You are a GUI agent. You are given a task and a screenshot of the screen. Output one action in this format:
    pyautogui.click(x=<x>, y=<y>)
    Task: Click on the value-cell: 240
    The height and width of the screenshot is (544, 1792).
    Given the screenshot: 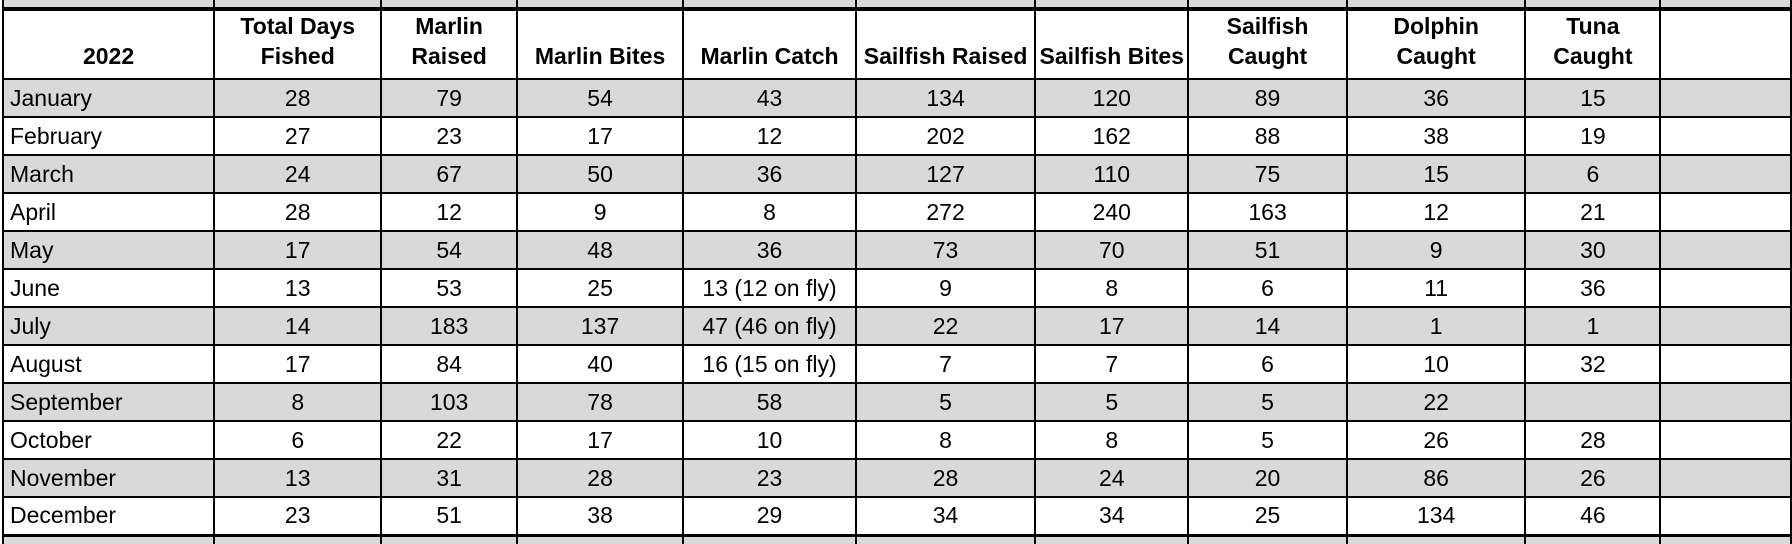 What is the action you would take?
    pyautogui.click(x=1112, y=212)
    